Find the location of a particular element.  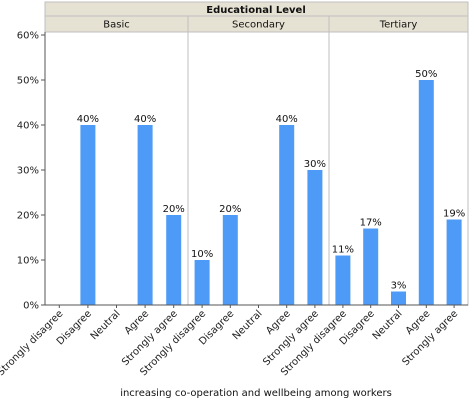

data-label: 11% is located at coordinates (343, 250).